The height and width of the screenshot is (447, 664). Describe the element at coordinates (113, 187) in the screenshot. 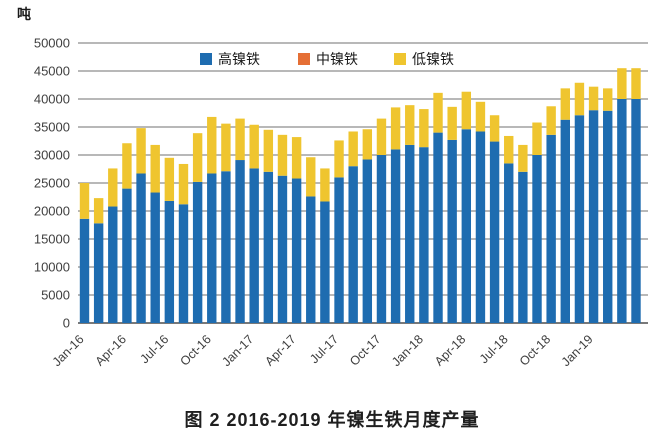

I see `bar-Mar-16-低镍铁` at that location.